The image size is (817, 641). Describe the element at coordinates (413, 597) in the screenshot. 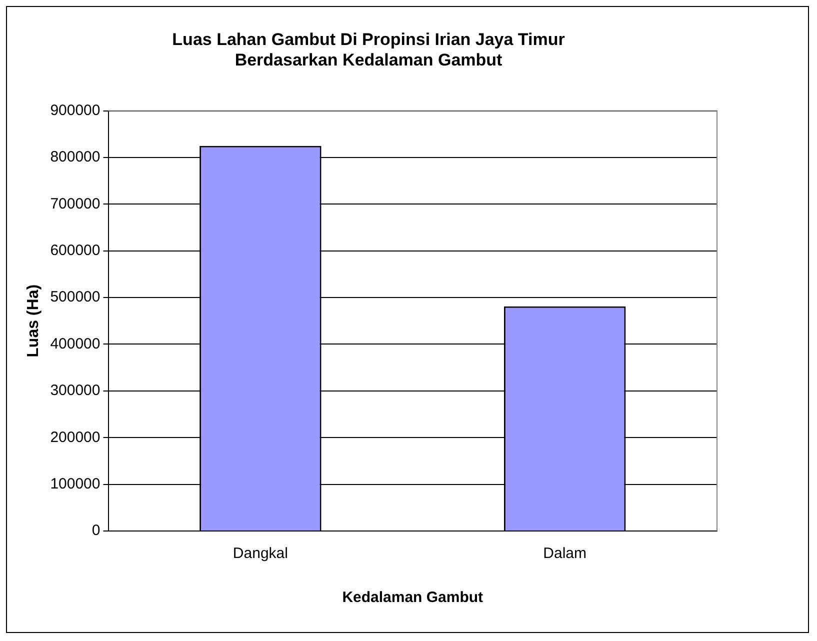

I see `x-axis-title: Kedalaman Gambut` at that location.